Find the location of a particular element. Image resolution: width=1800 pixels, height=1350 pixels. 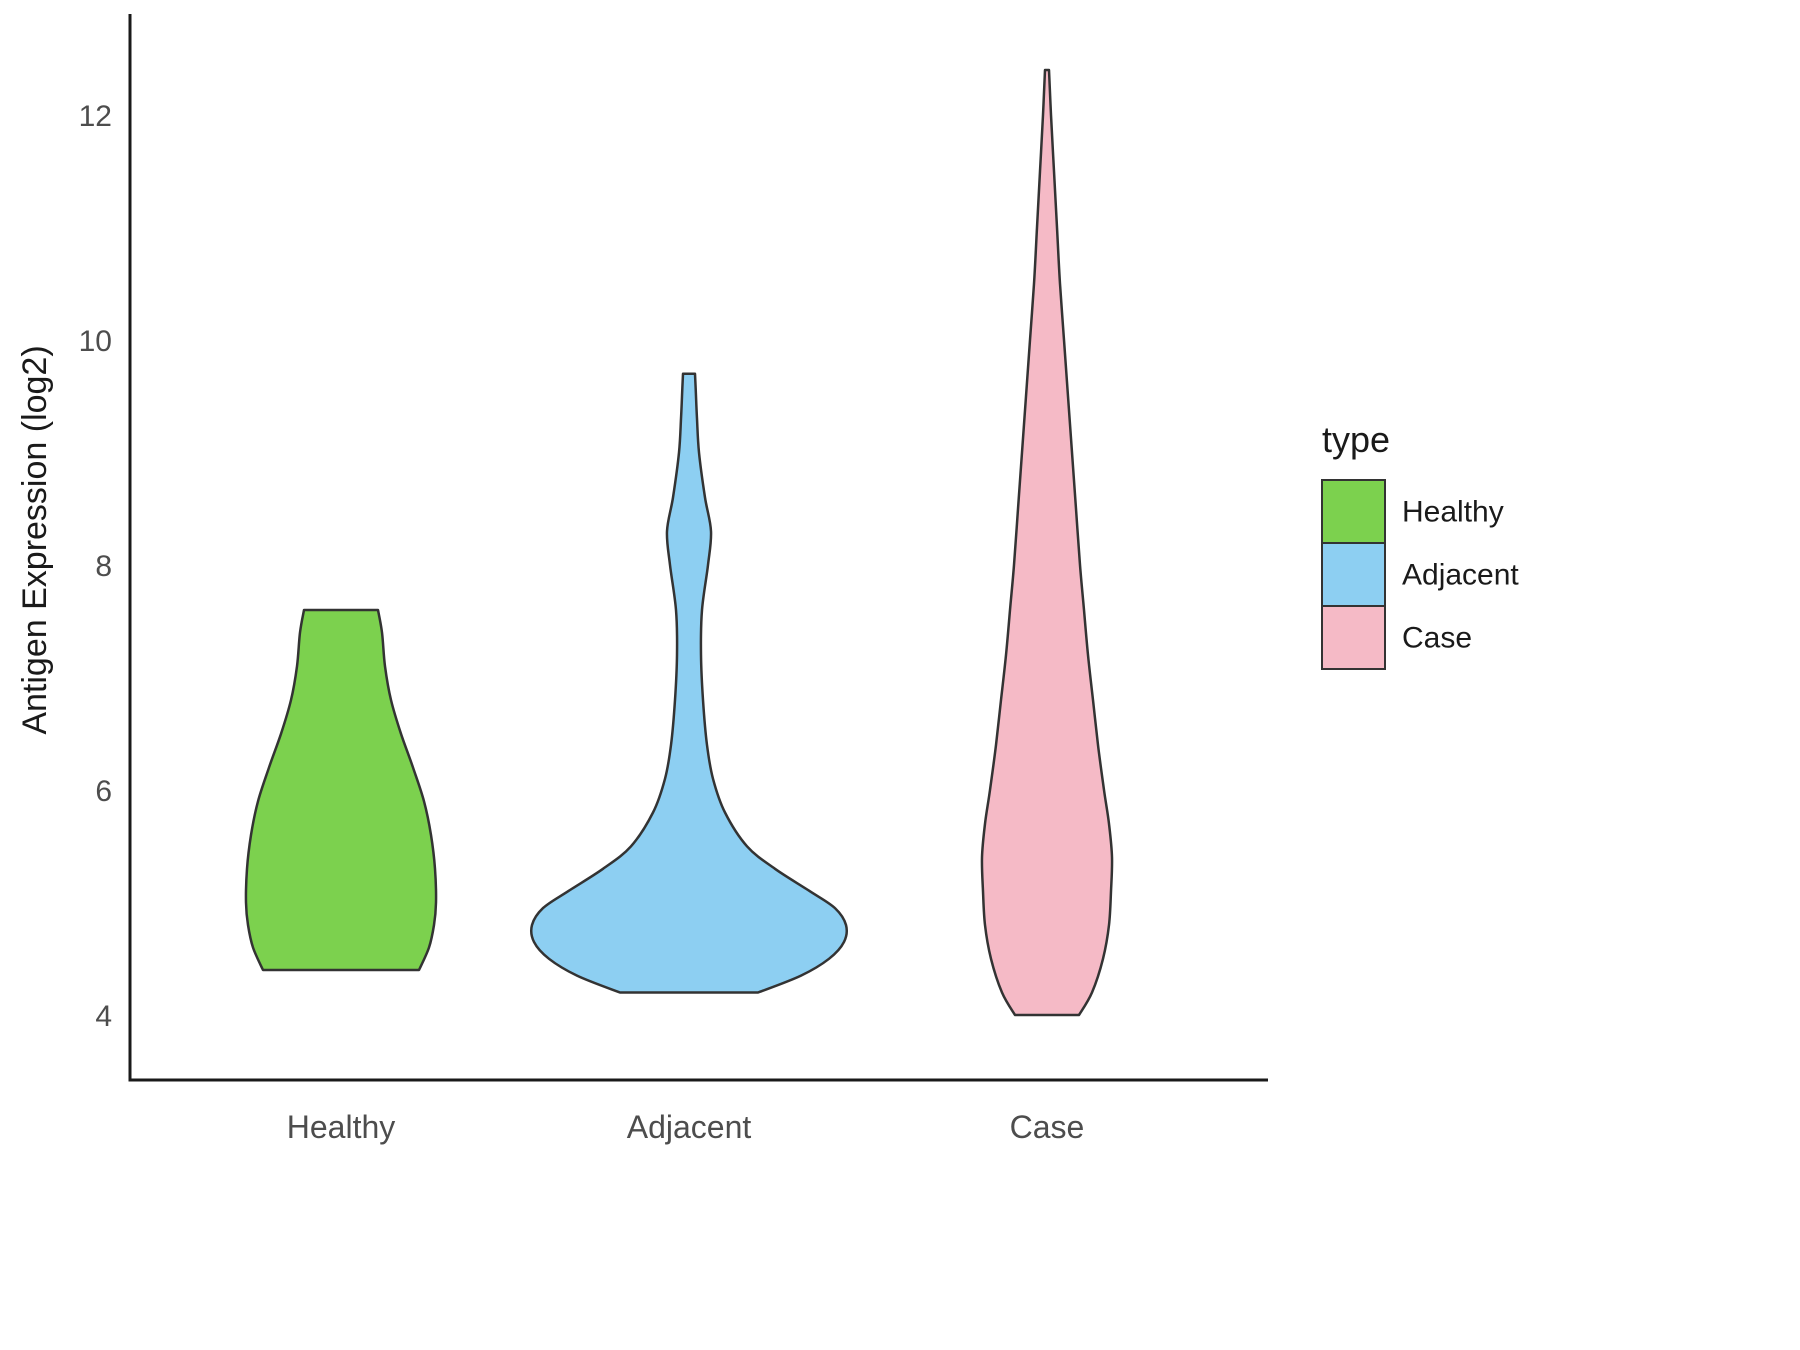

y-tick-label-12: 12 is located at coordinates (95, 116).